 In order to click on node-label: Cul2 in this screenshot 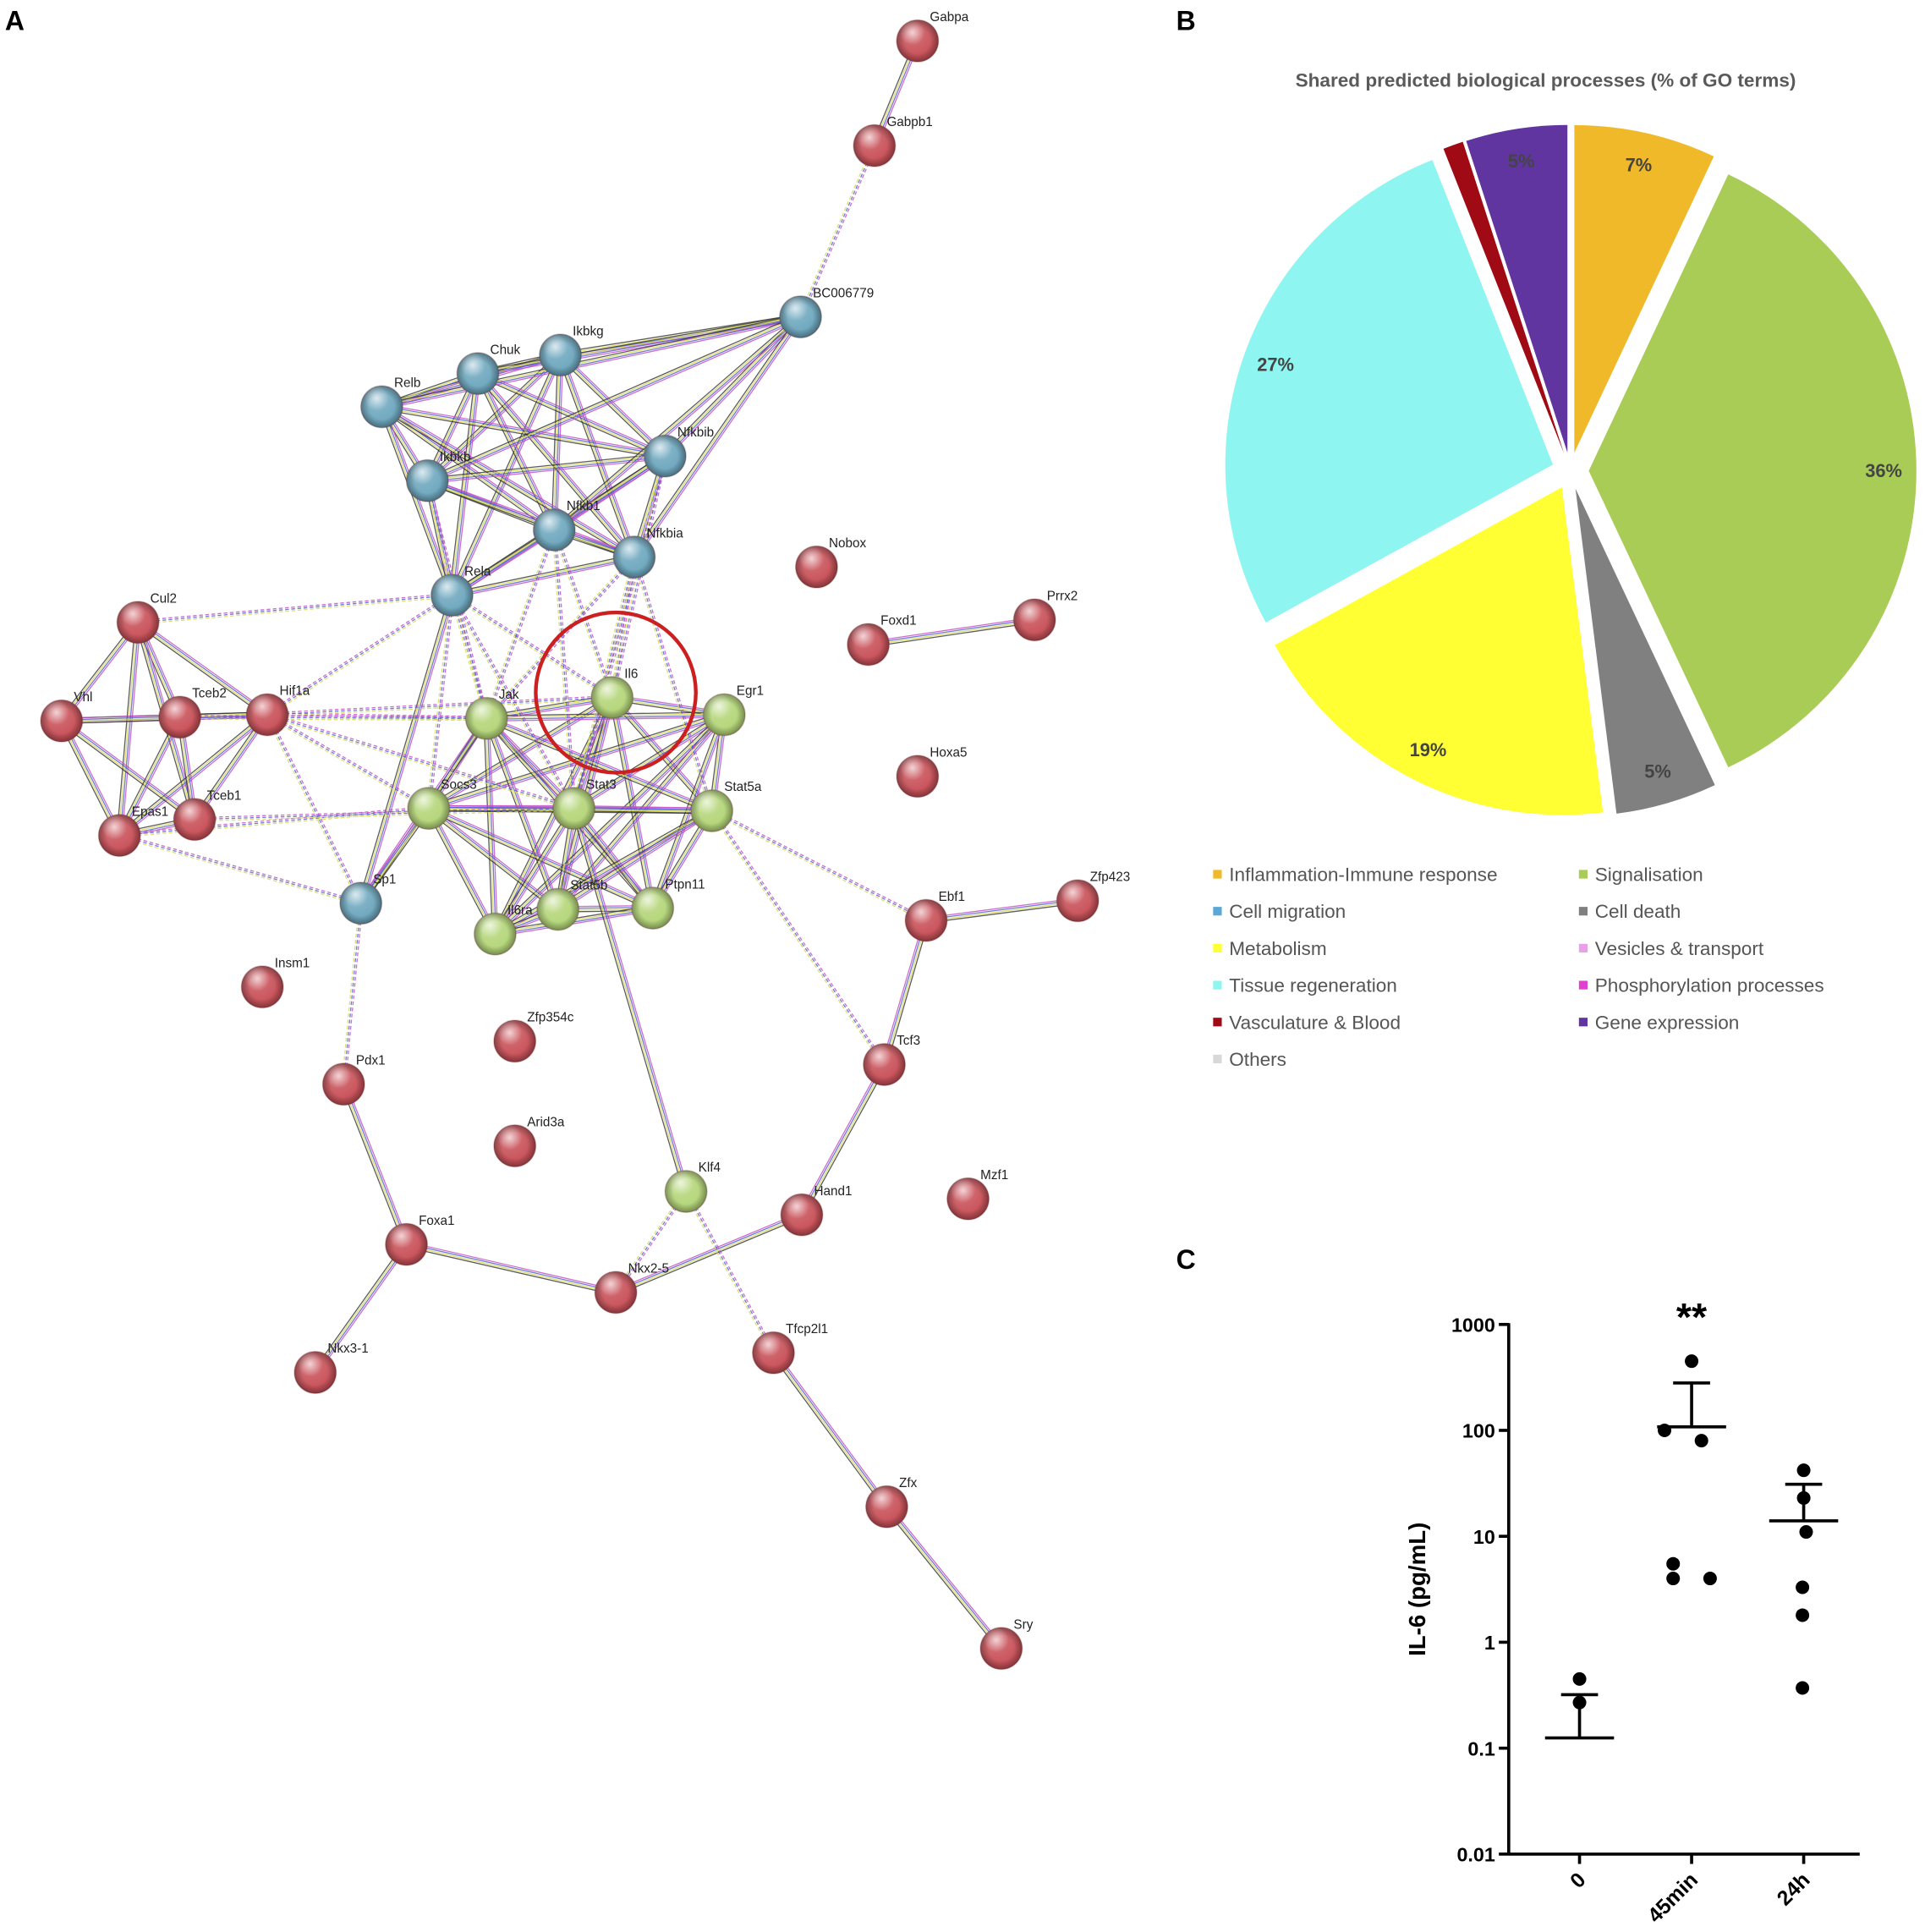, I will do `click(164, 599)`.